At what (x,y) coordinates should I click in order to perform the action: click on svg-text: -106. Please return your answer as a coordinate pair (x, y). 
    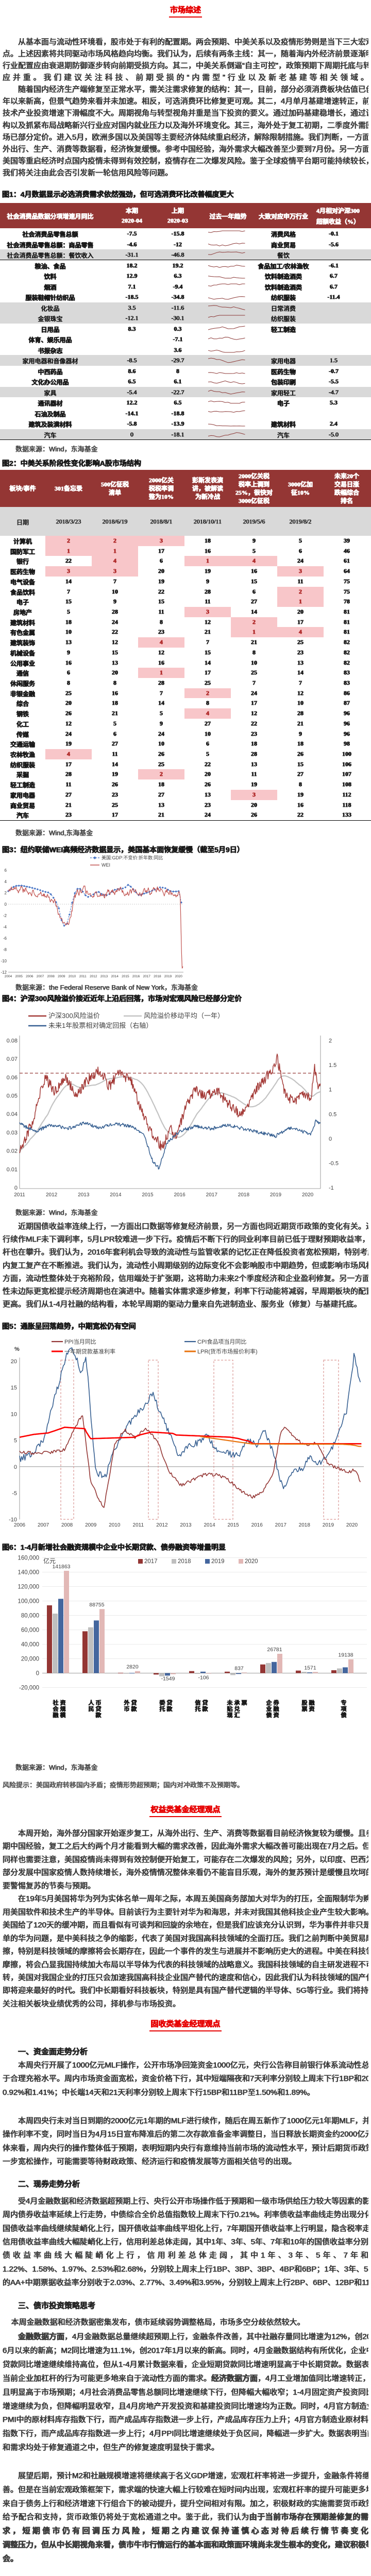
    Looking at the image, I should click on (203, 1678).